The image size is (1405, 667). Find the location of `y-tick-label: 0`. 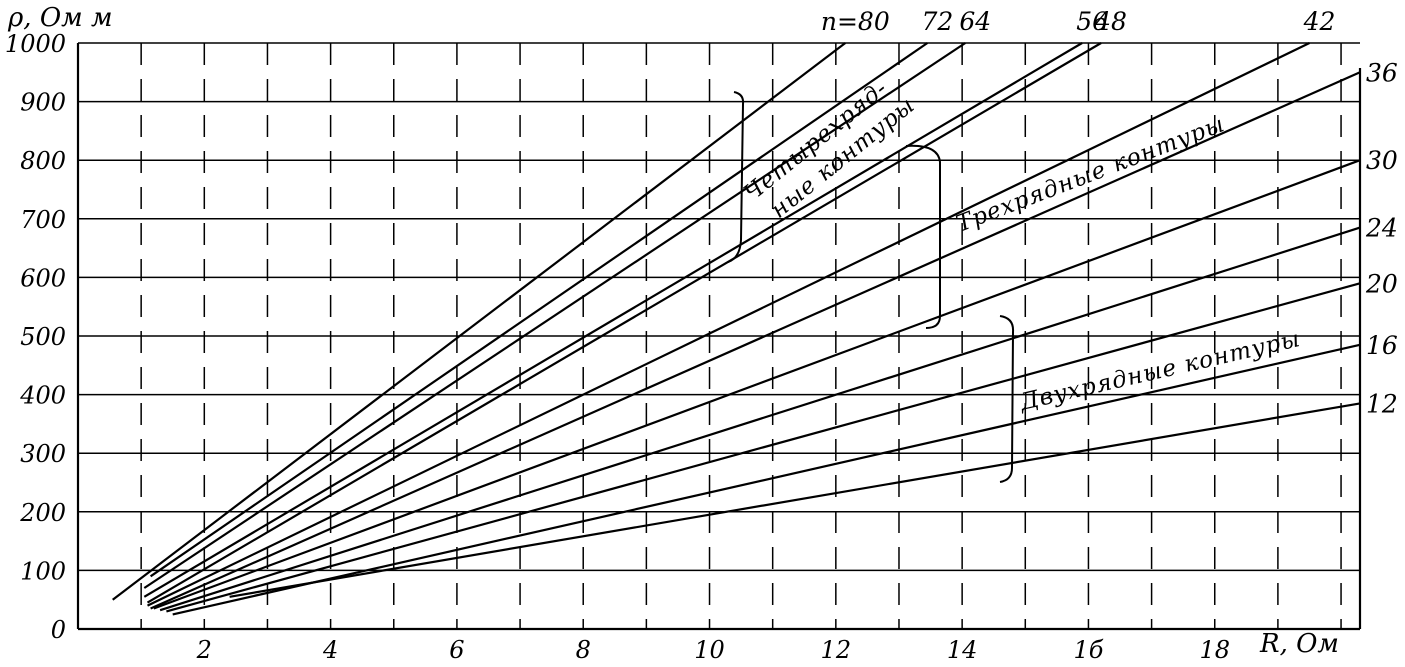

y-tick-label: 0 is located at coordinates (58, 630).